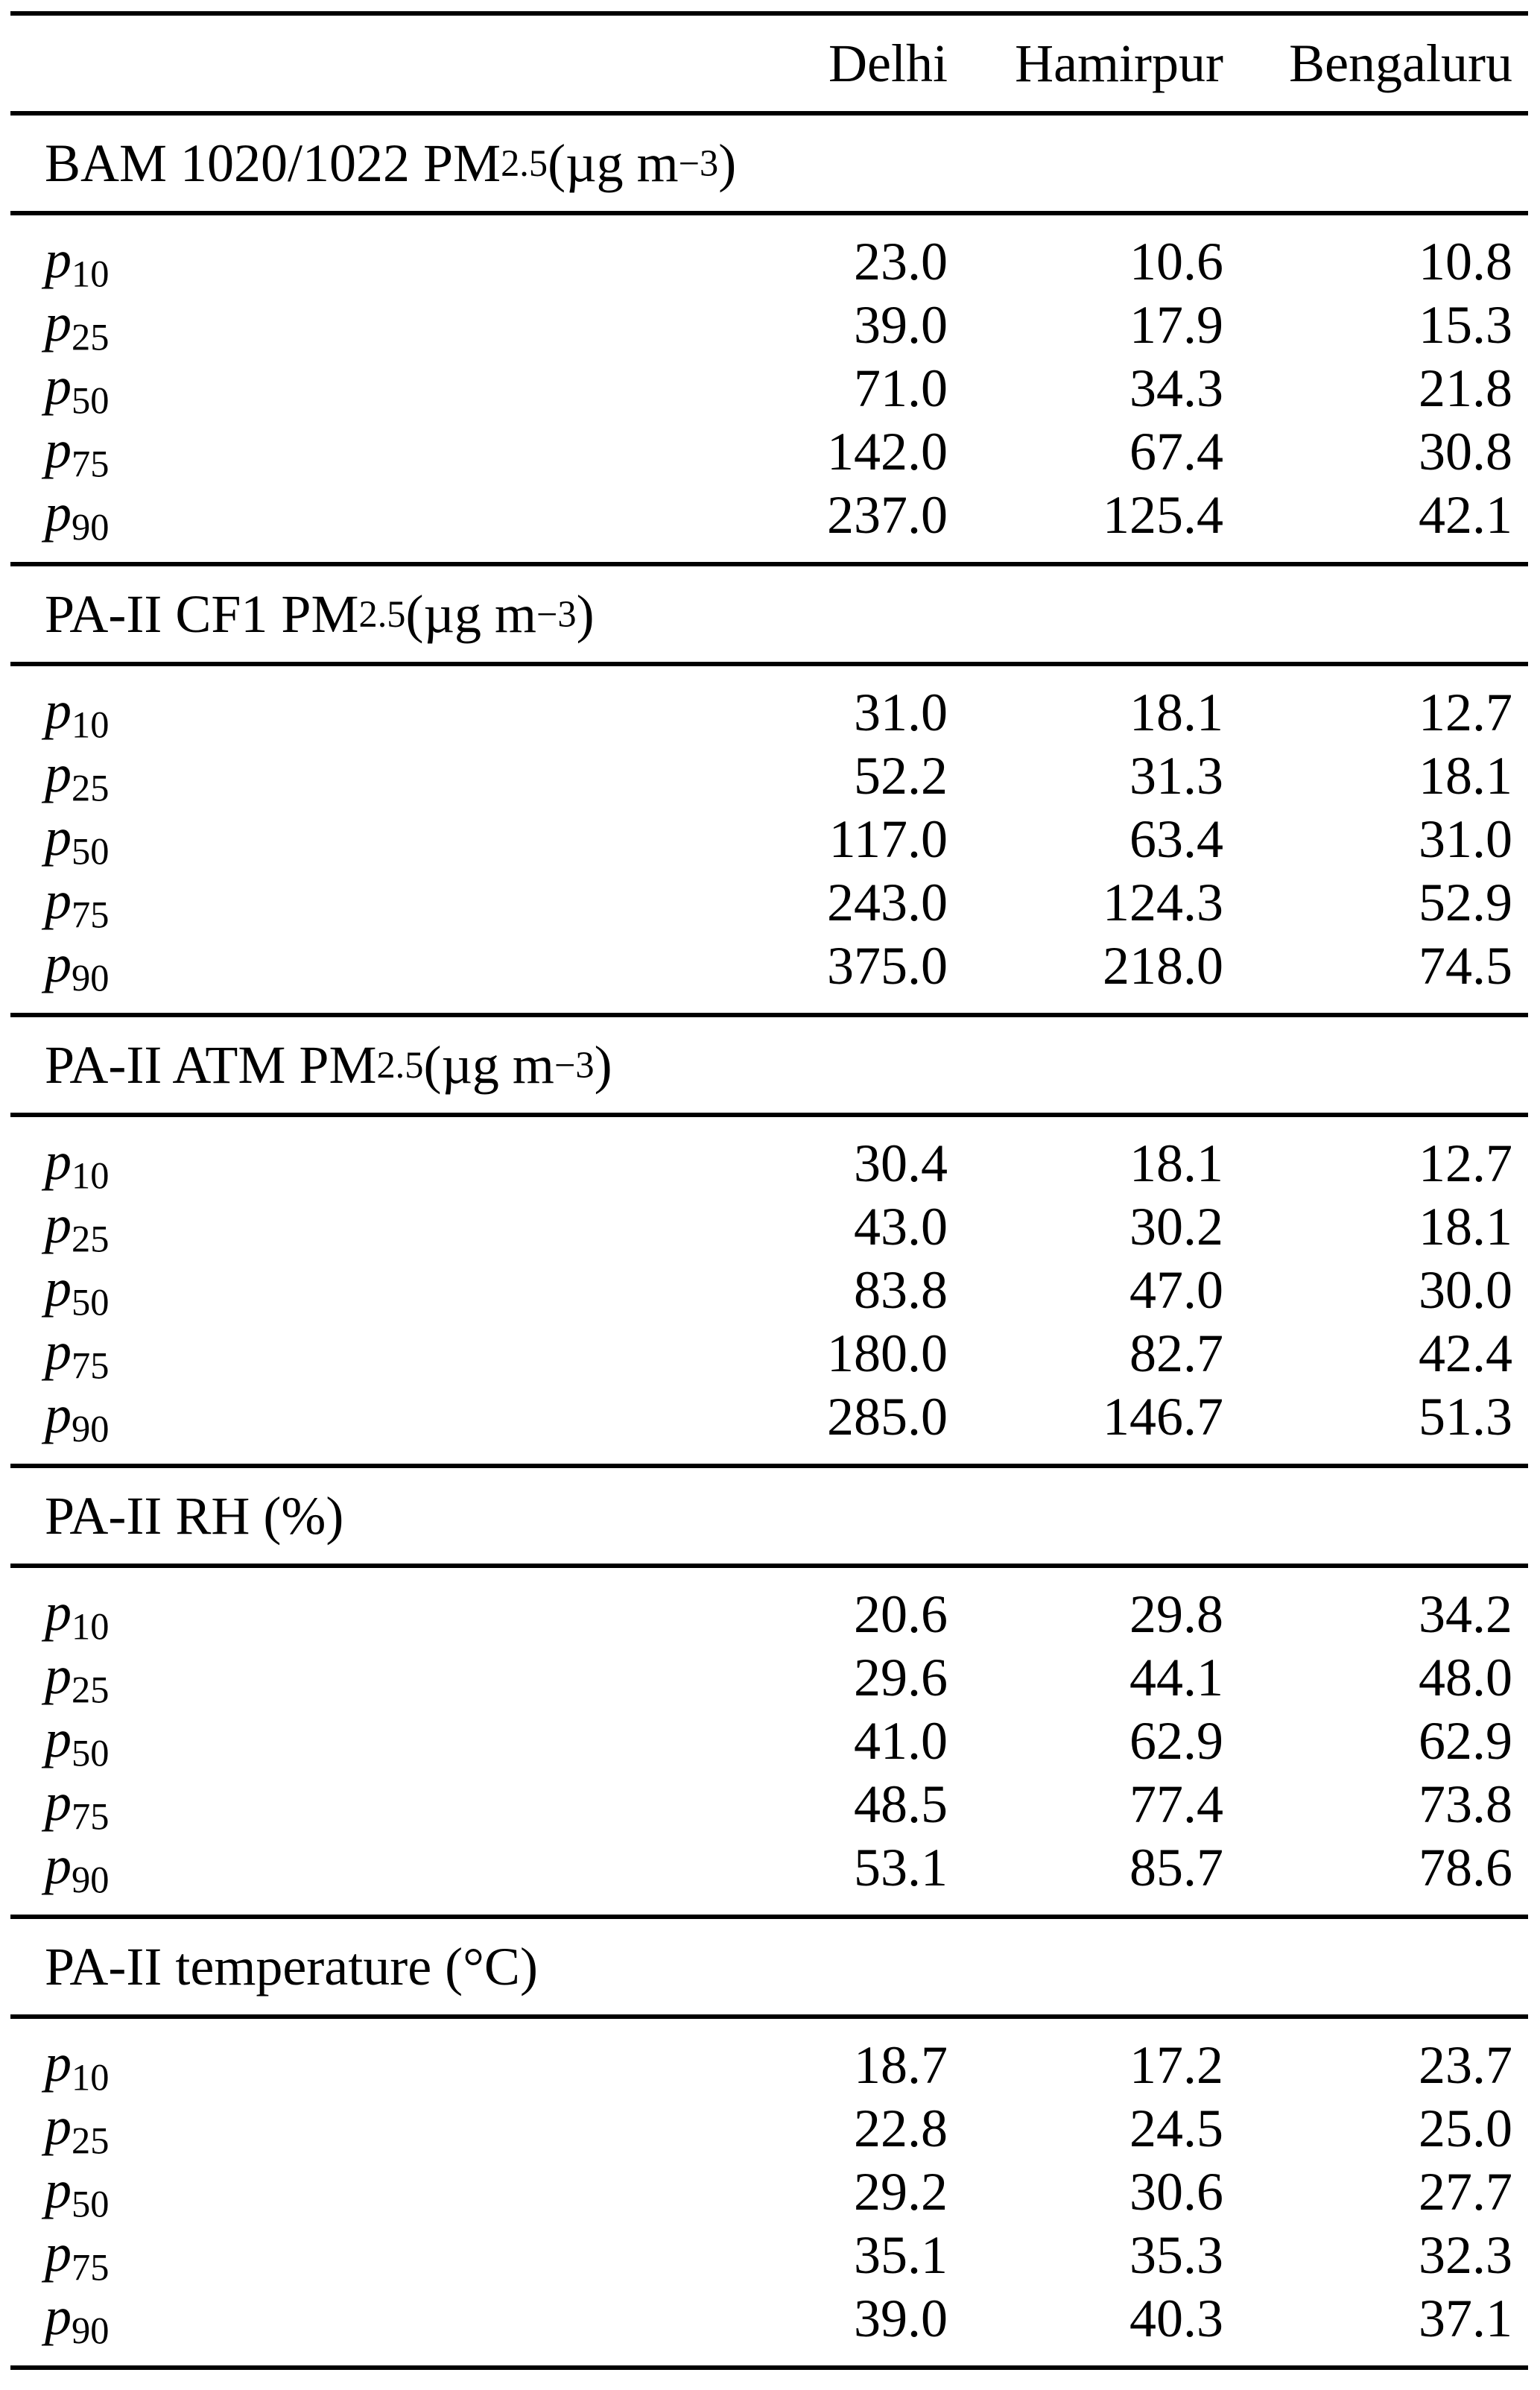 The height and width of the screenshot is (2390, 1540). I want to click on value-cell-delhi: 285.0, so click(887, 1417).